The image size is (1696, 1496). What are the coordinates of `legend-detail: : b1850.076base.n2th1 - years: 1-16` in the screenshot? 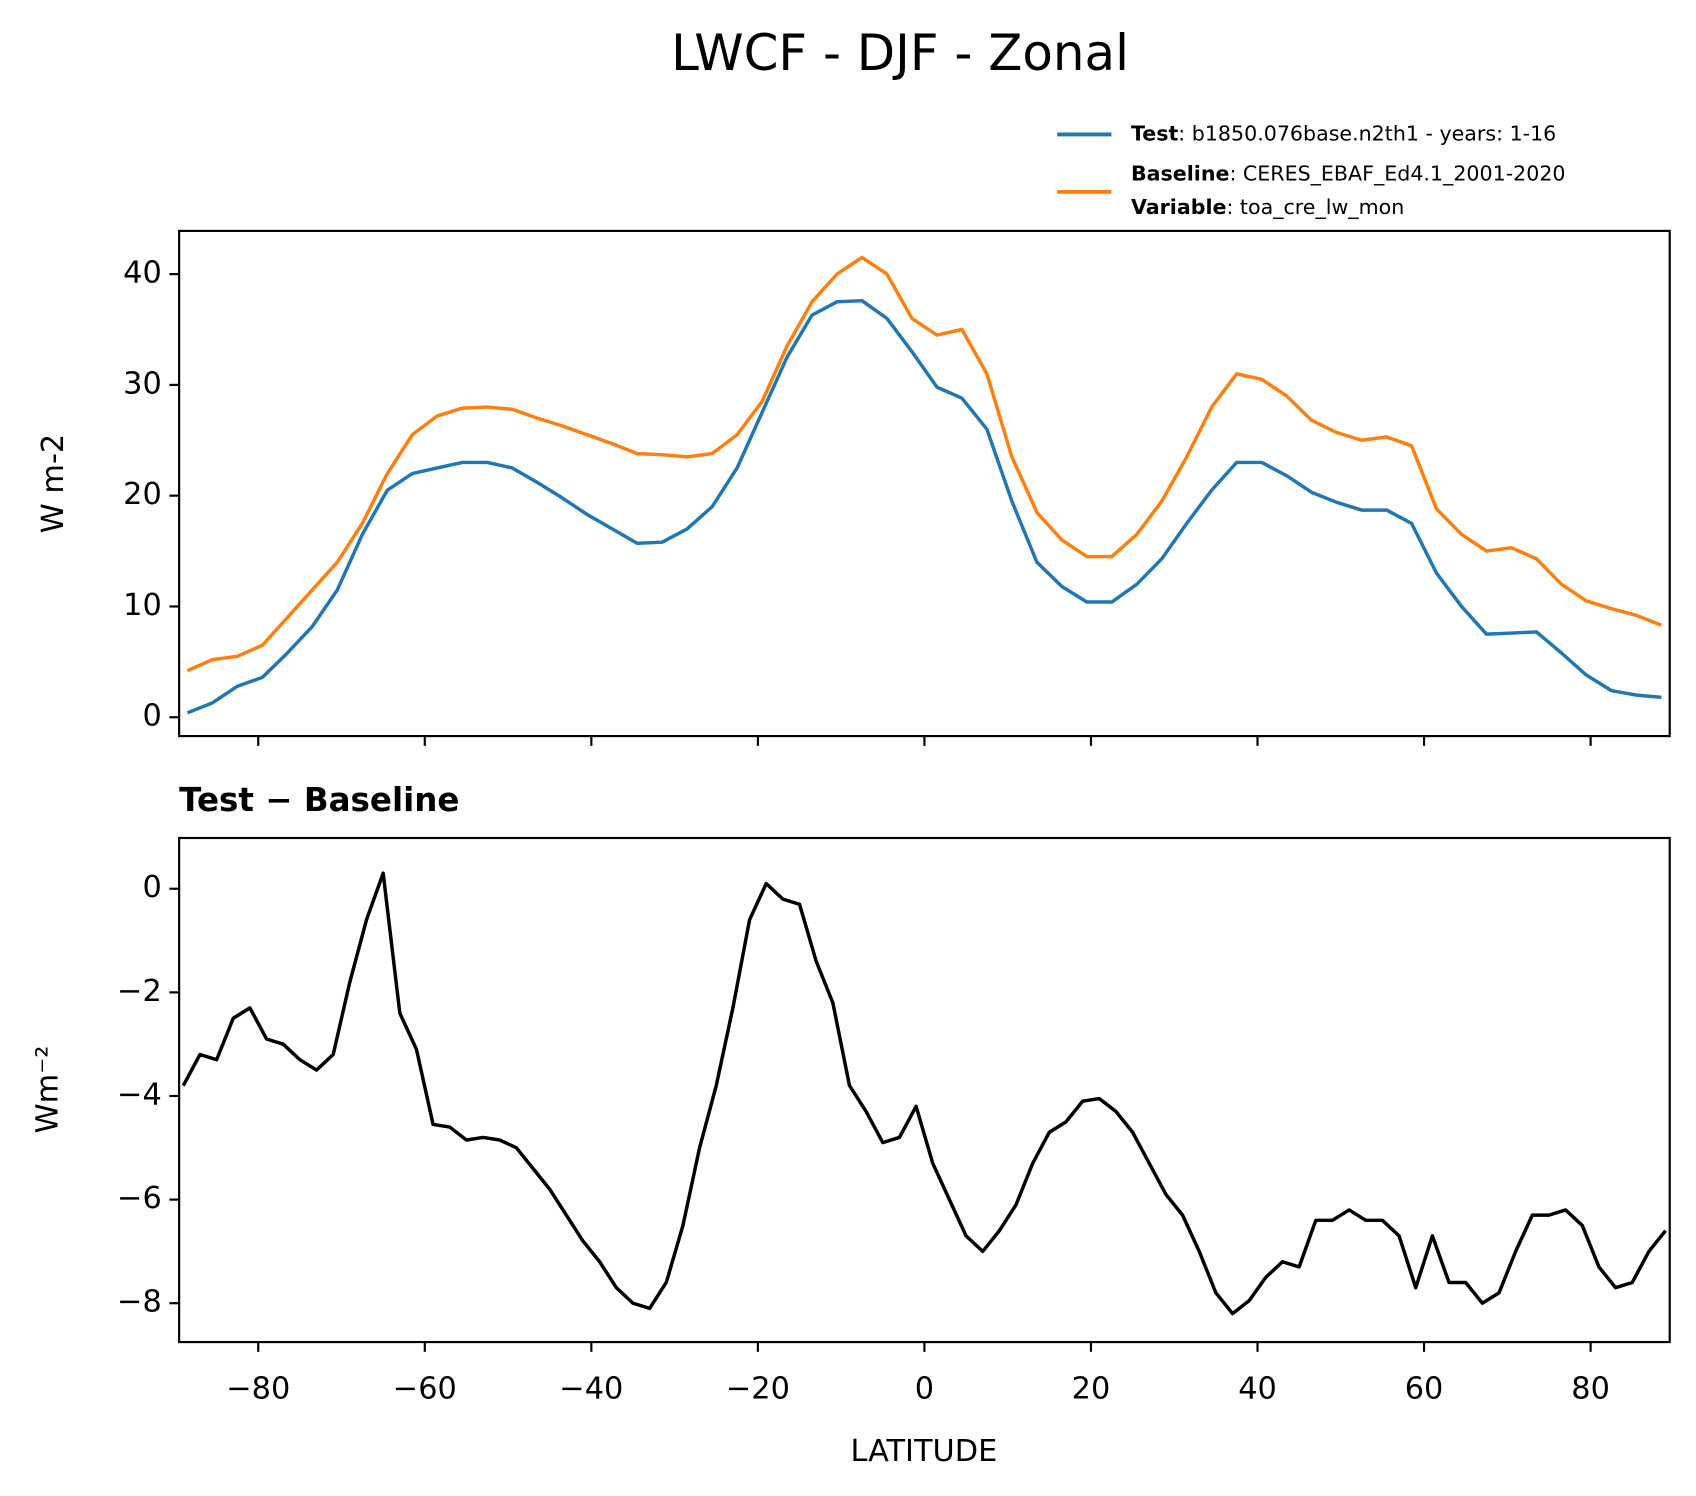 It's located at (1367, 133).